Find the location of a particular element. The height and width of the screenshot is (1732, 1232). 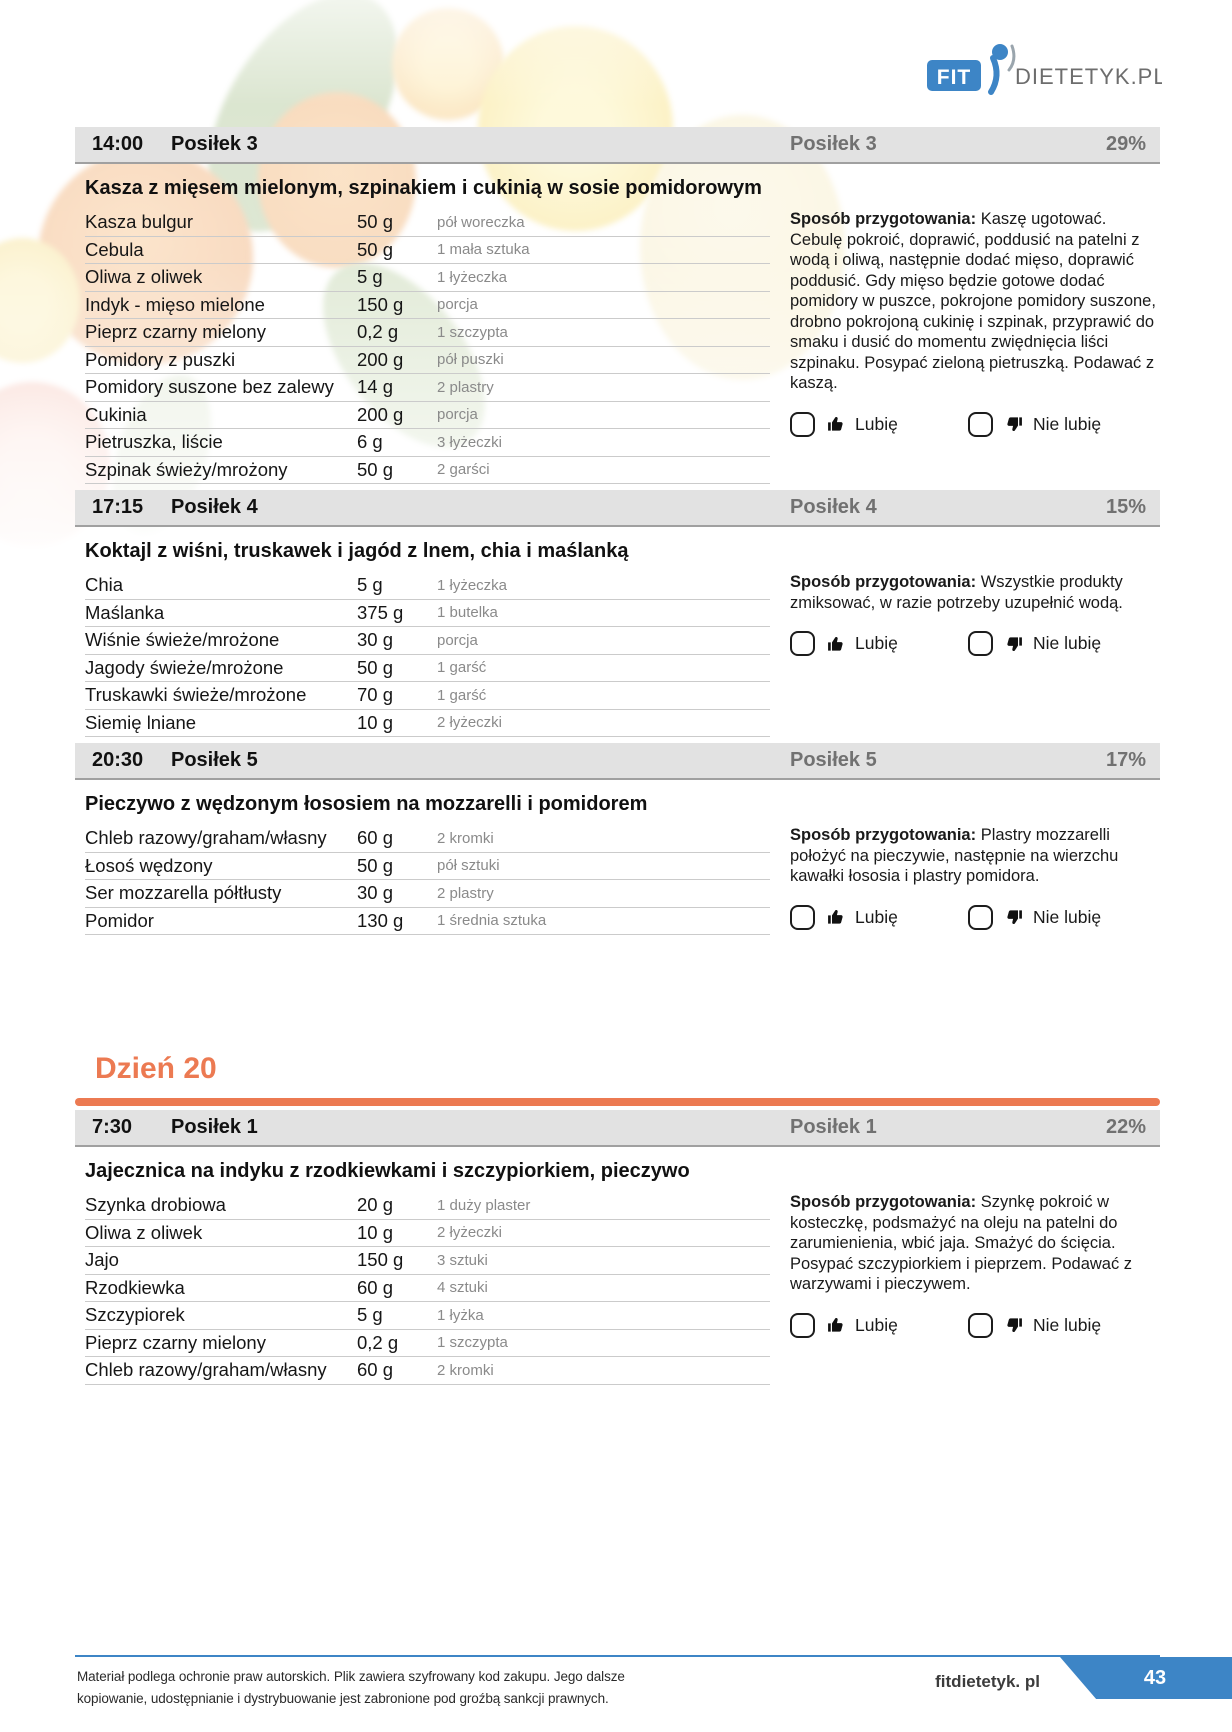

ingredient-household-measure: 1 butelka is located at coordinates (467, 613).